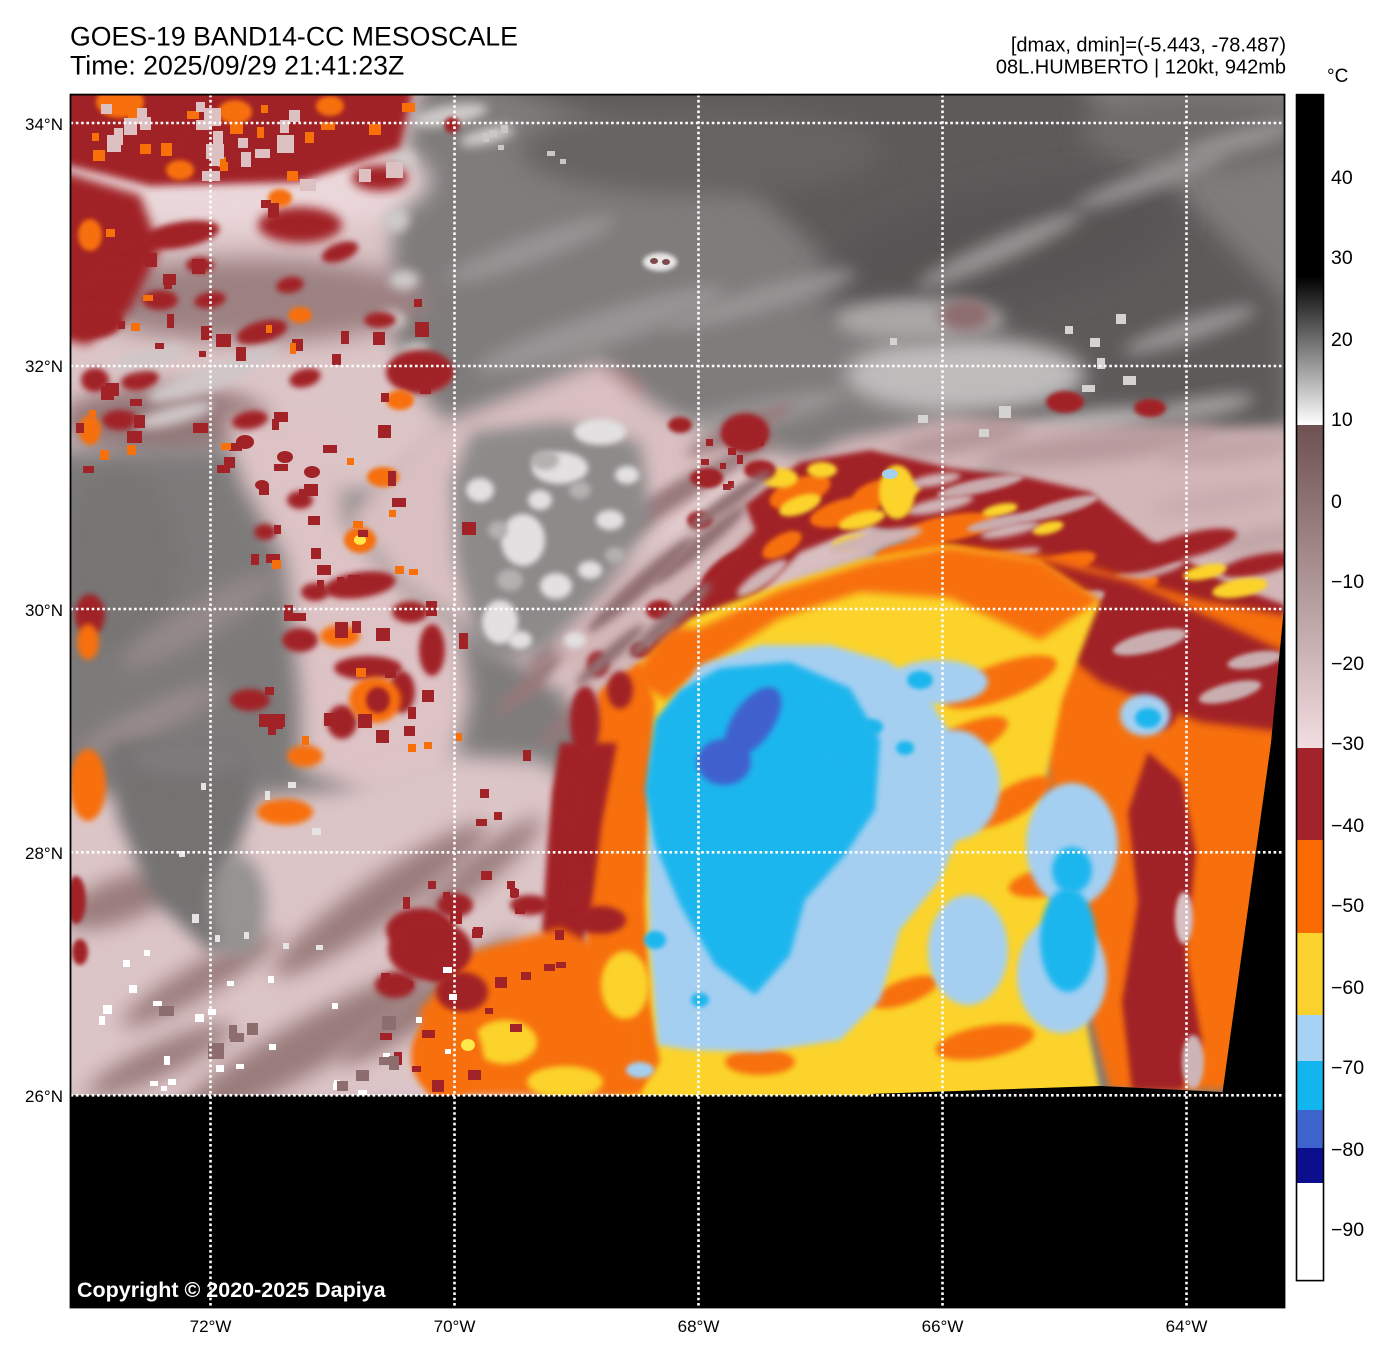 This screenshot has width=1390, height=1359. What do you see at coordinates (1342, 178) in the screenshot?
I see `svg-text: 40` at bounding box center [1342, 178].